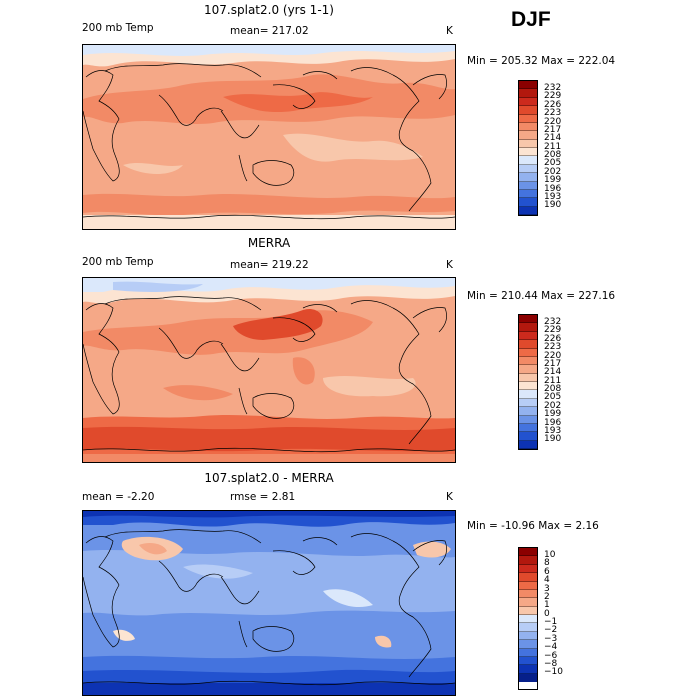 This screenshot has height=700, width=700. I want to click on colorbar-tick-label: 229, so click(553, 330).